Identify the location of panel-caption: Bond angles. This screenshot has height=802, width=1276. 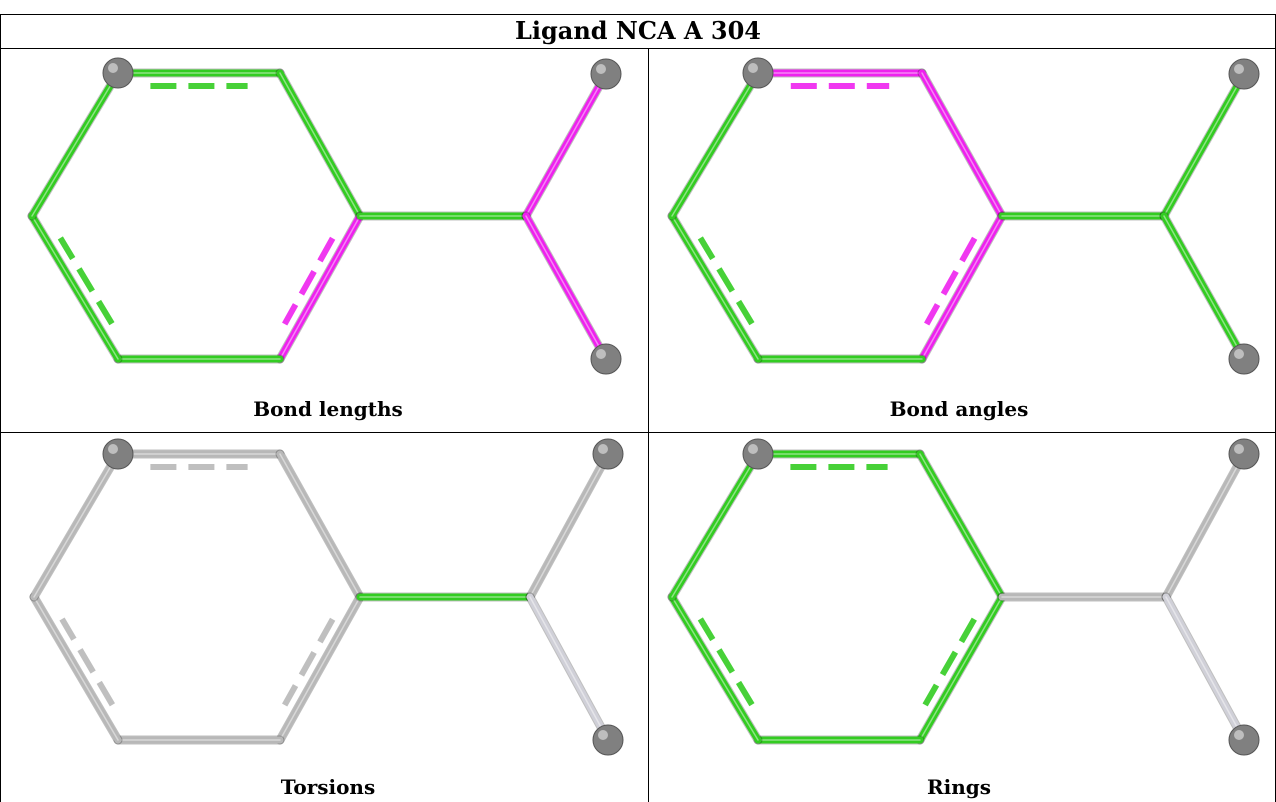
(959, 409).